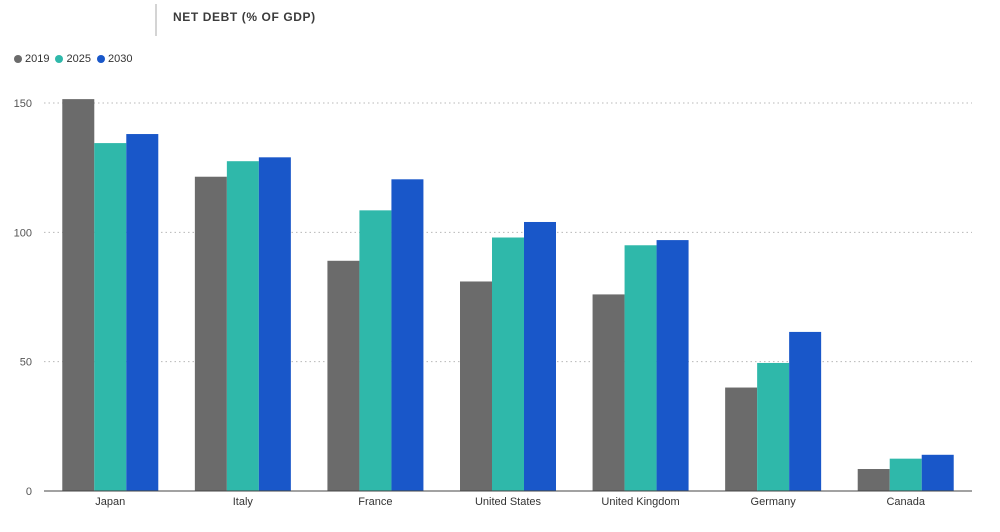  Describe the element at coordinates (242, 326) in the screenshot. I see `bar-italy-2025` at that location.